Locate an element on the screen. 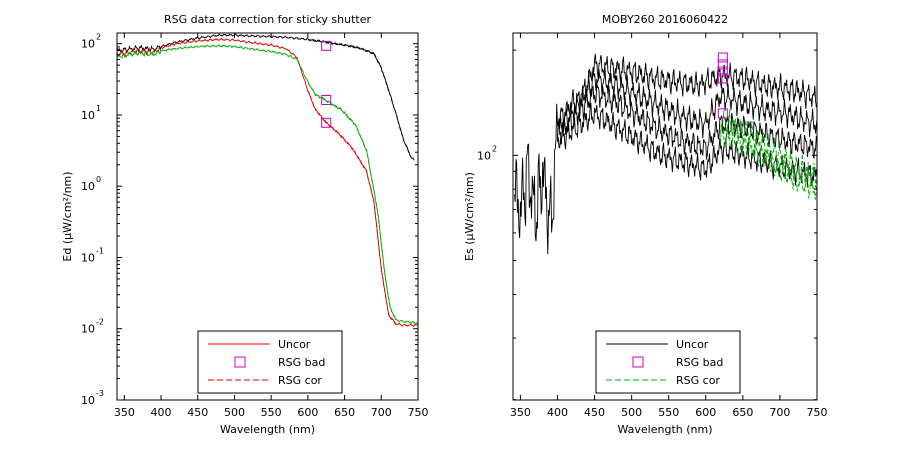 The height and width of the screenshot is (450, 900). chart-title: RSG data correction for sticky shutter is located at coordinates (268, 19).